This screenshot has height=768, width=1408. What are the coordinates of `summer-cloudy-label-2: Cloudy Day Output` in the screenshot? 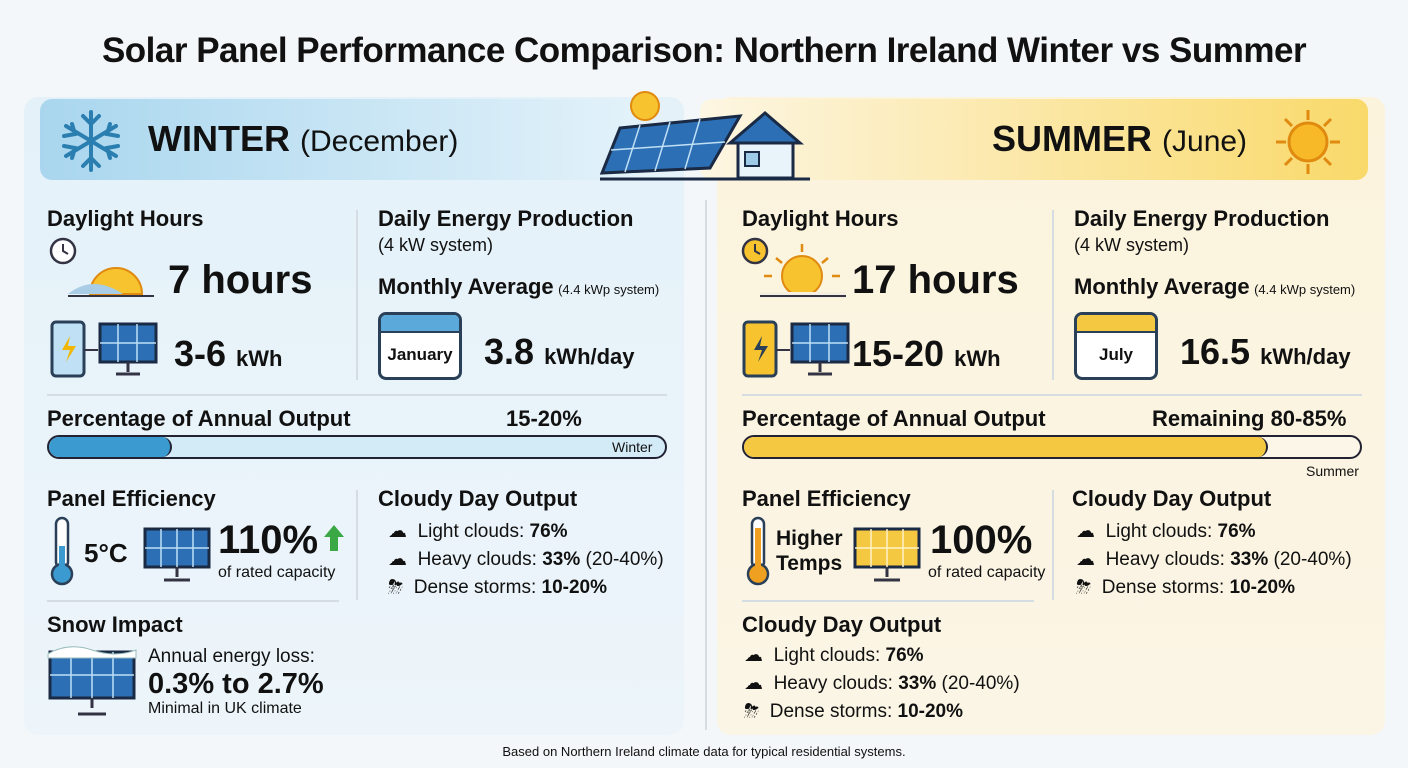 It's located at (842, 624).